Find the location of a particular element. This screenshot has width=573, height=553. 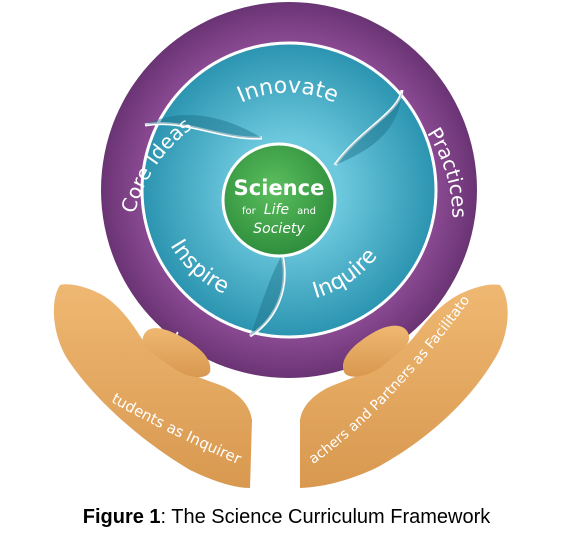

left-hand is located at coordinates (152, 386).